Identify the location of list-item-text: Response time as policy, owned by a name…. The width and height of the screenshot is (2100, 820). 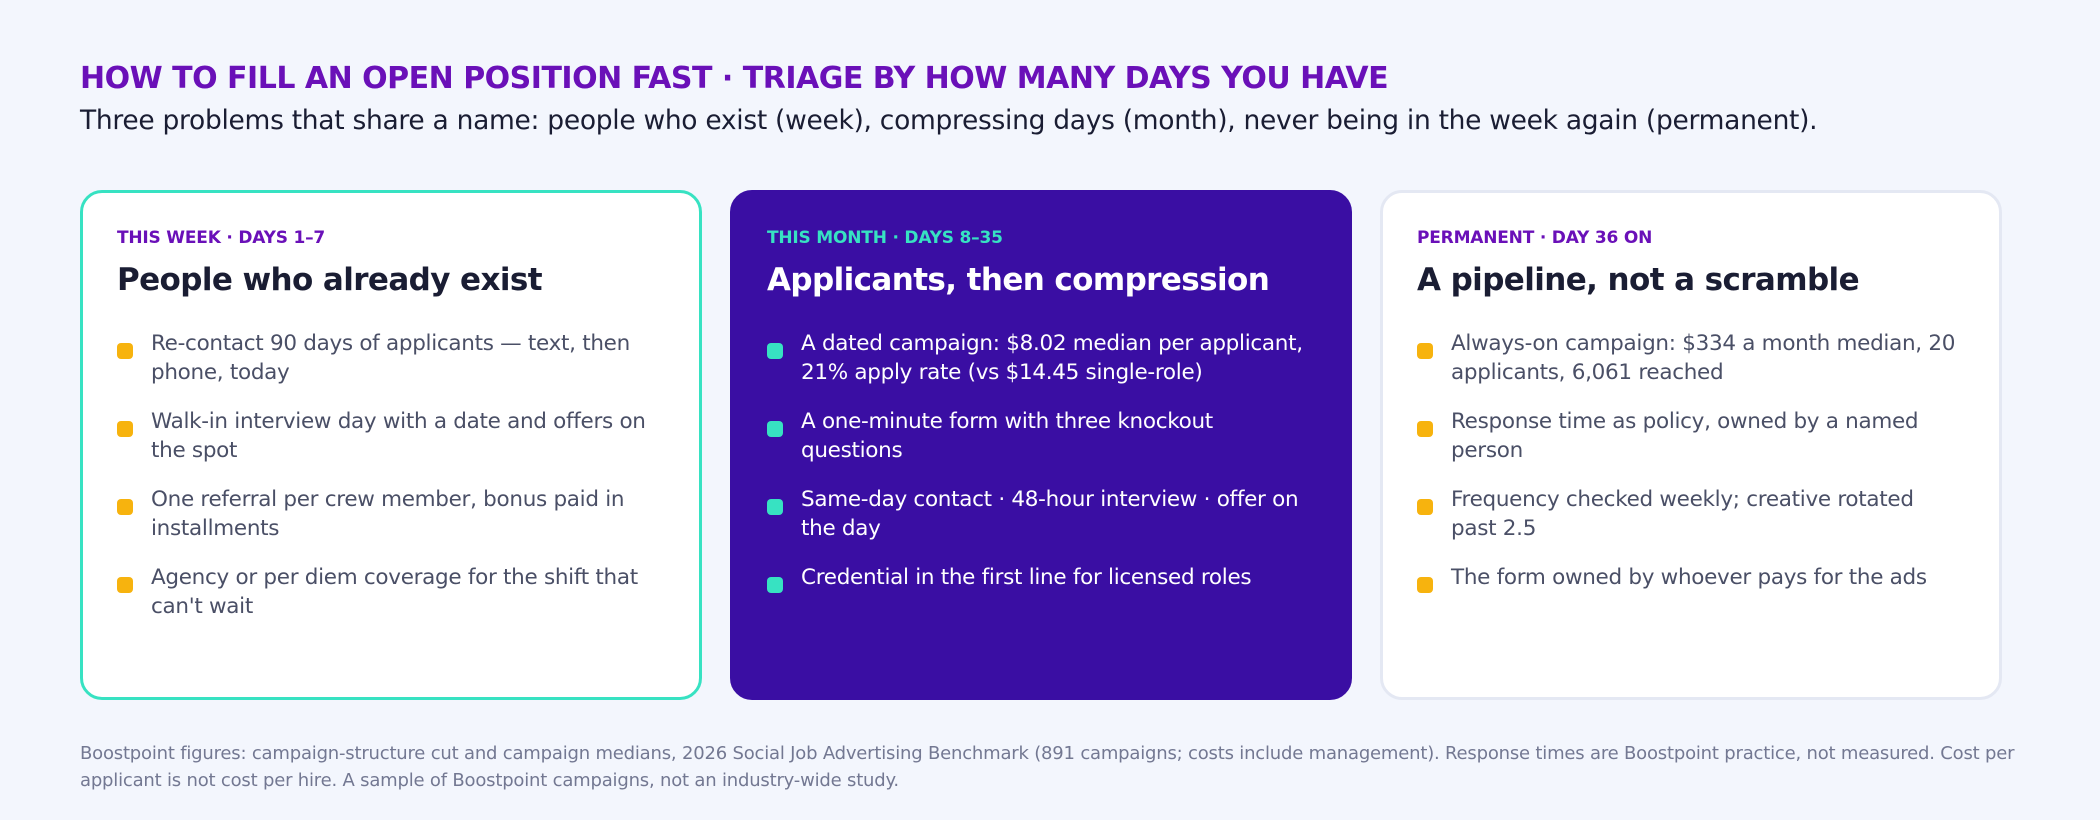
(1685, 436).